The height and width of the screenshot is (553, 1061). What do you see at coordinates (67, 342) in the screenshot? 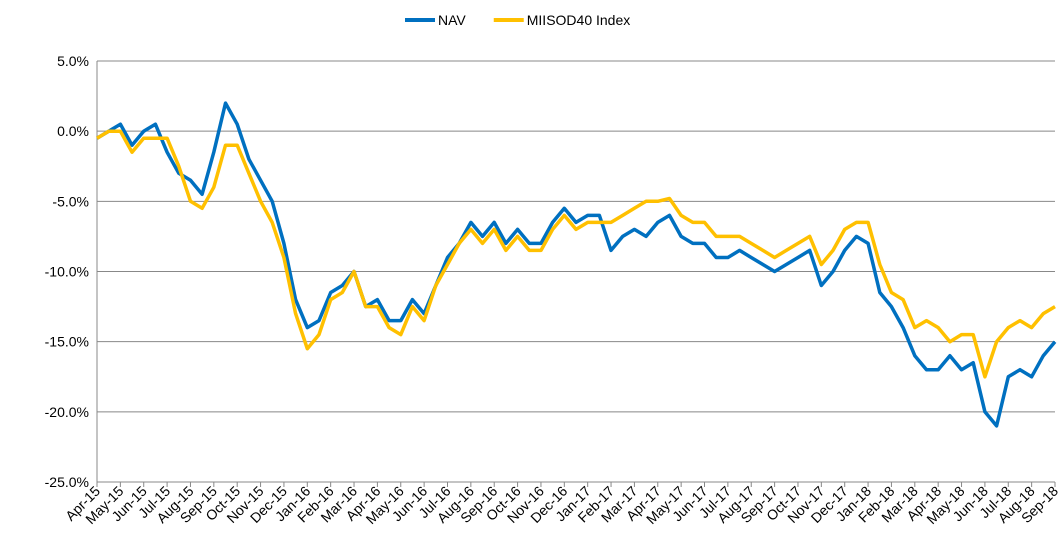
I see `y-tick-label: -15.0%` at bounding box center [67, 342].